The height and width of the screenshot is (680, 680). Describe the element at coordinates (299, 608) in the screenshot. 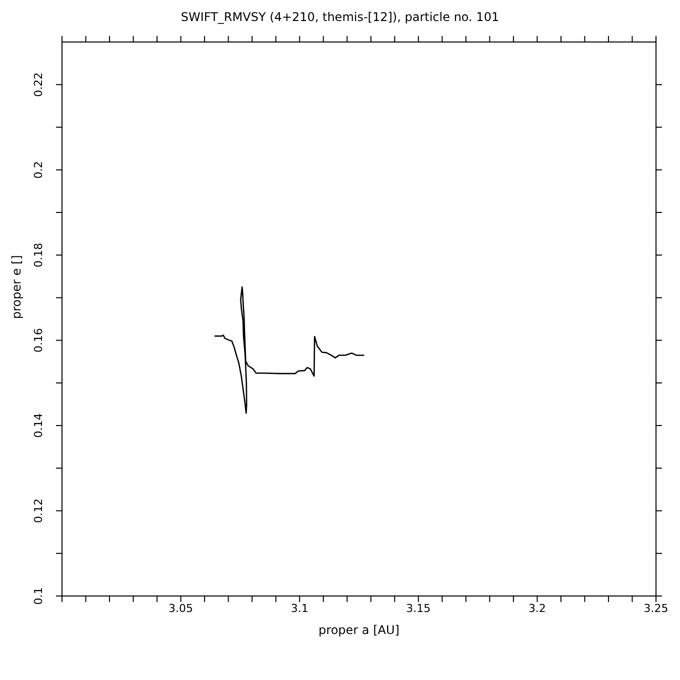

I see `x-tick-label: 3.1` at that location.